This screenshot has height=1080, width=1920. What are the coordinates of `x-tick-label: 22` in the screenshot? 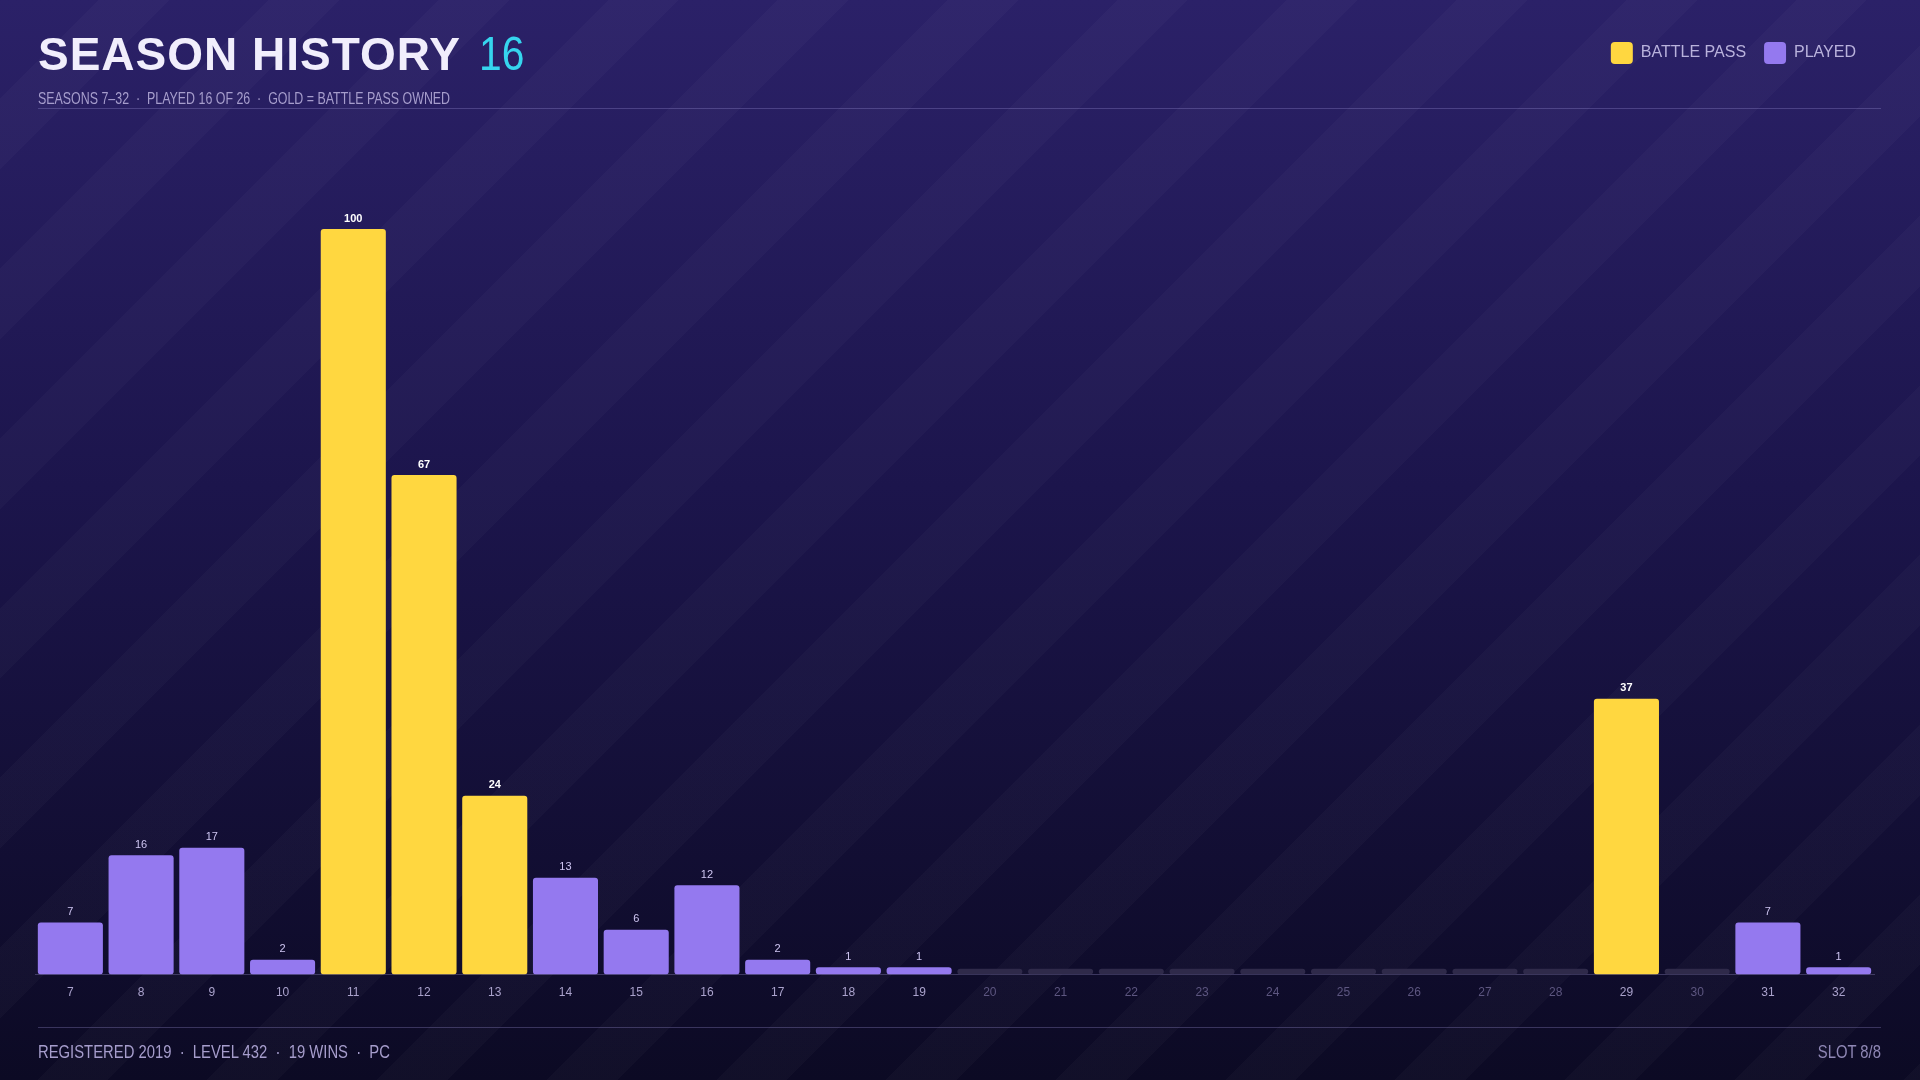 It's located at (1131, 992).